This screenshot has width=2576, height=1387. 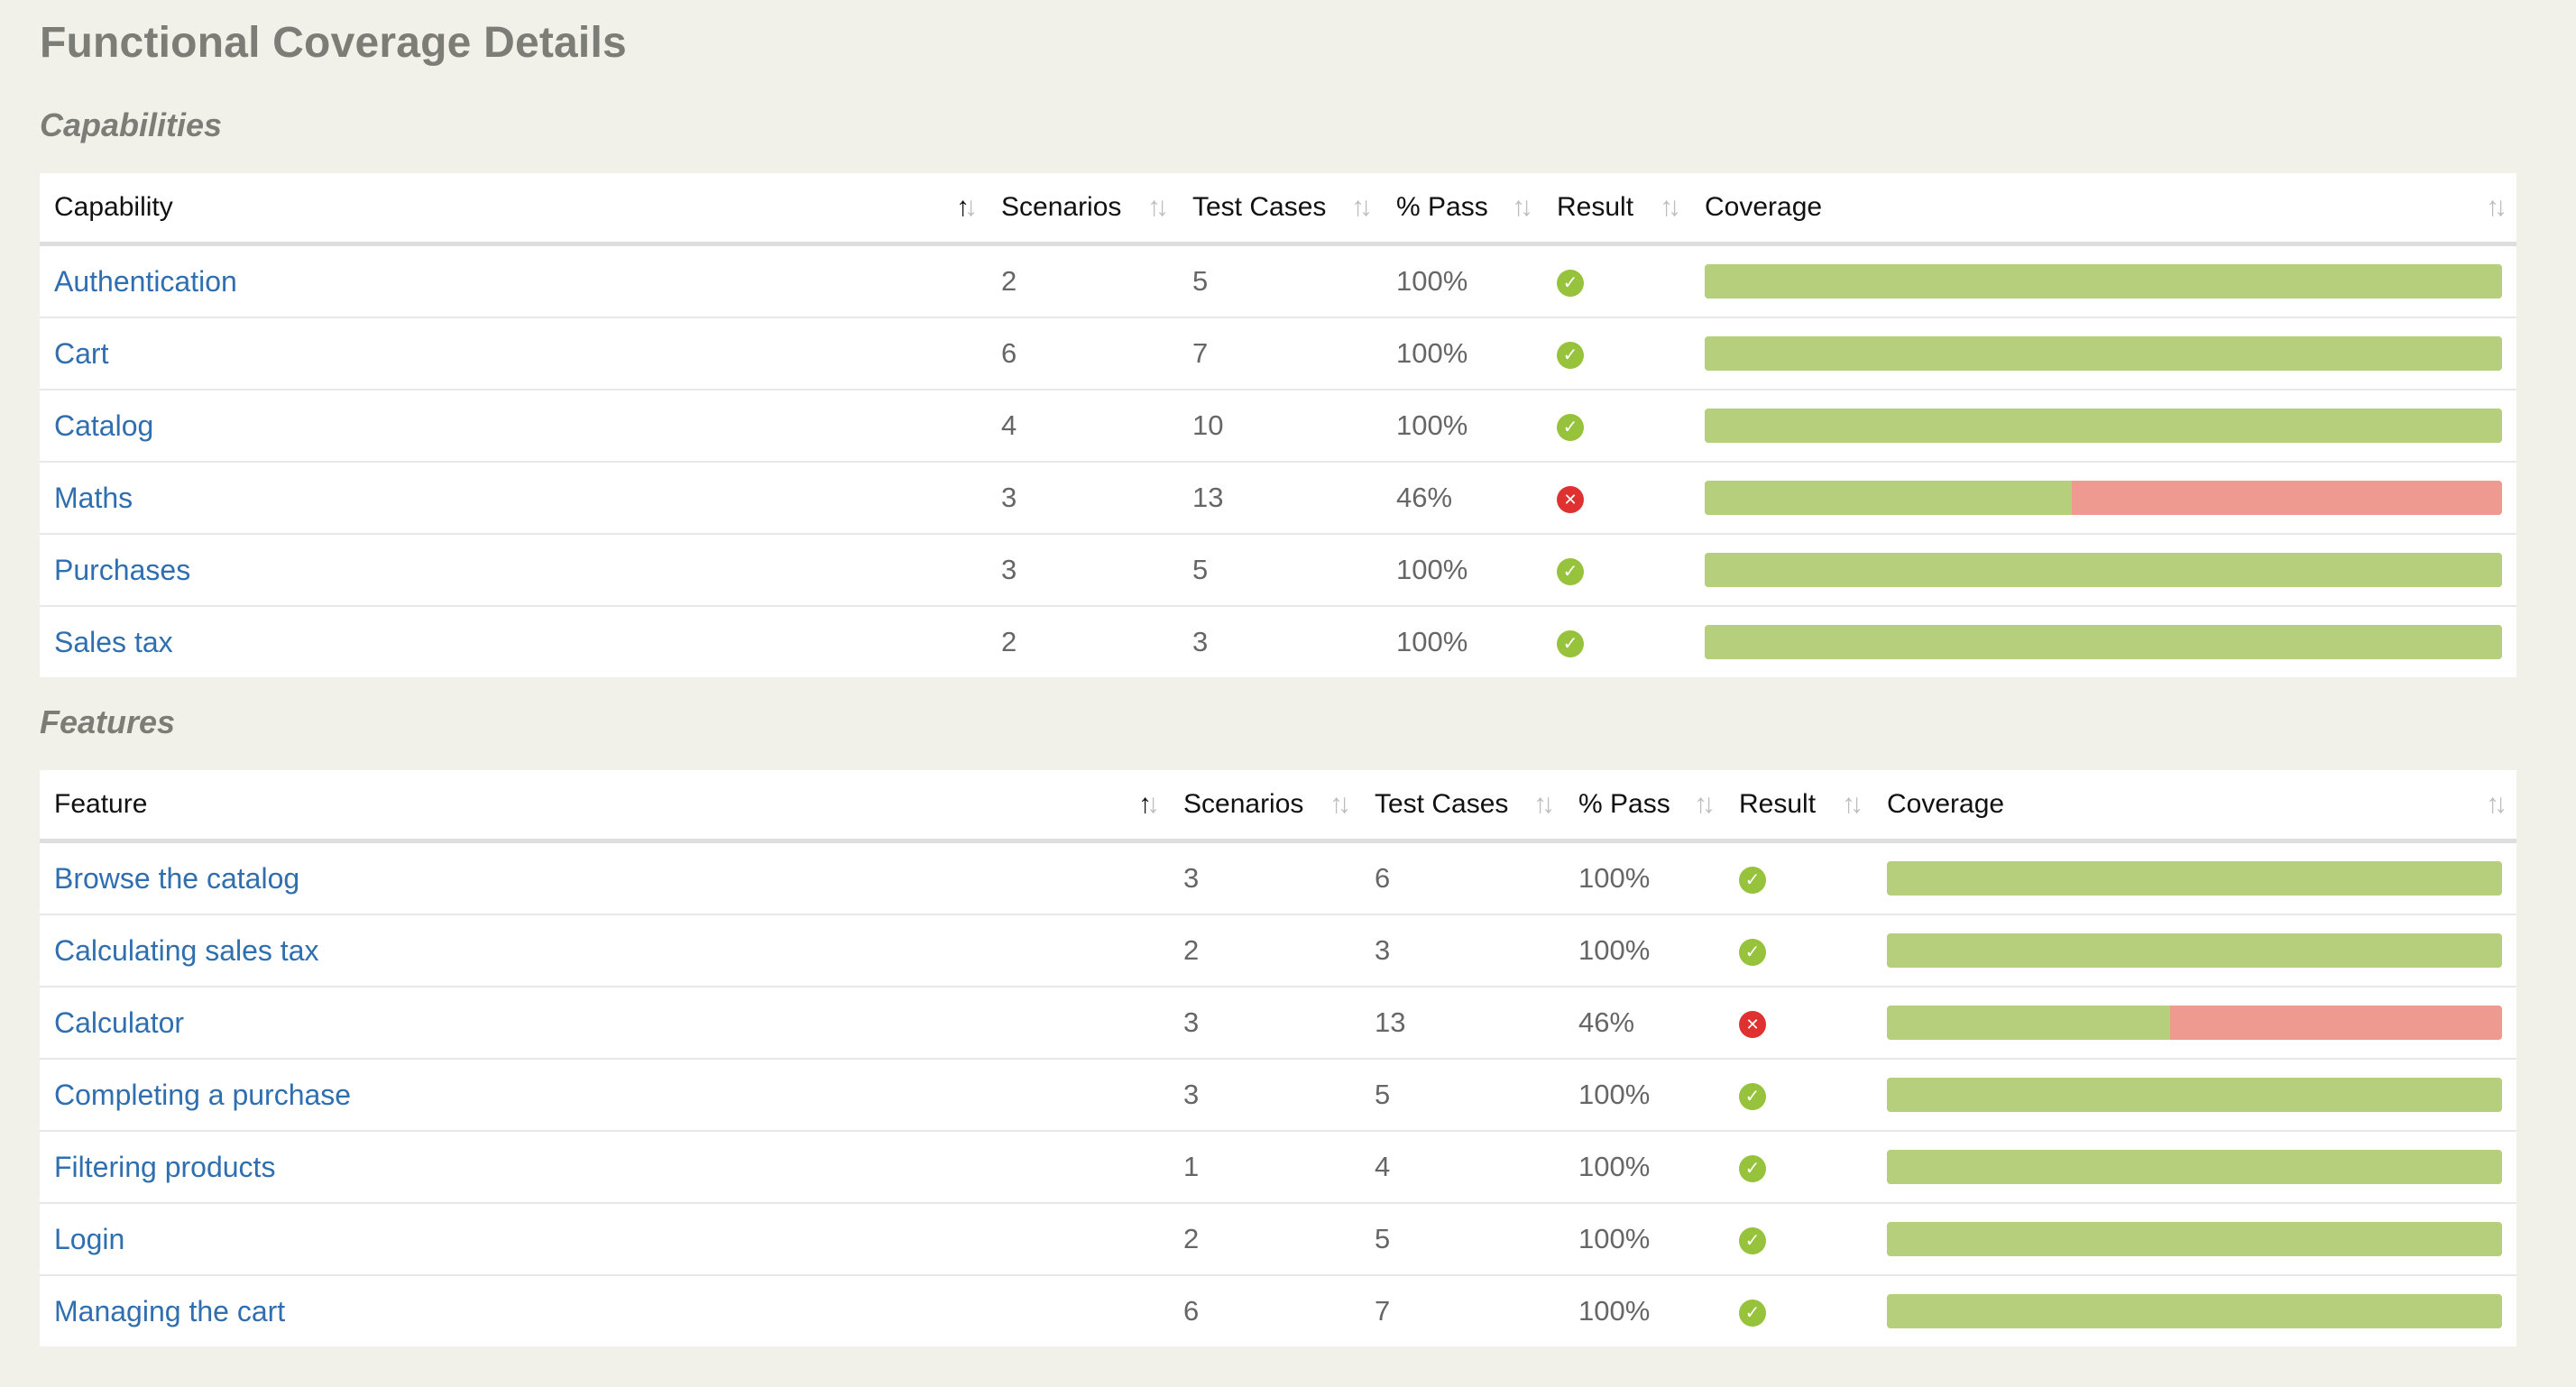 What do you see at coordinates (1462, 950) in the screenshot?
I see `test-cases-cell: 3` at bounding box center [1462, 950].